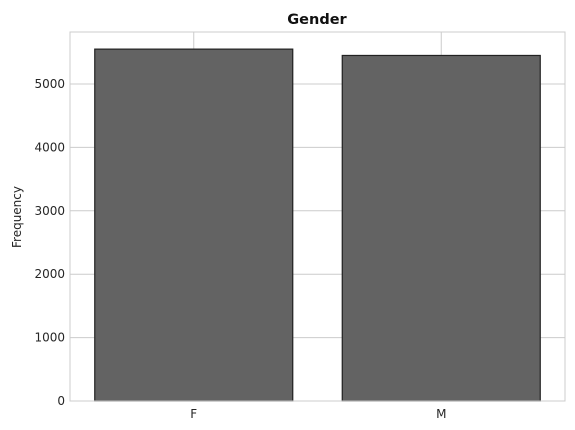 This screenshot has height=430, width=575. What do you see at coordinates (61, 401) in the screenshot?
I see `y-tick-label: 0` at bounding box center [61, 401].